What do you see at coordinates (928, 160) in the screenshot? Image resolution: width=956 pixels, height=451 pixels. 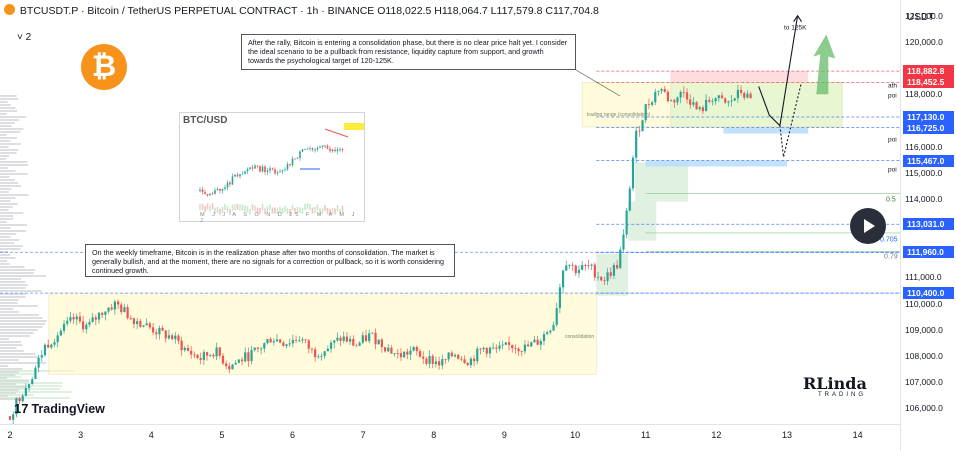 I see `price-level-badge: 115,467.0` at bounding box center [928, 160].